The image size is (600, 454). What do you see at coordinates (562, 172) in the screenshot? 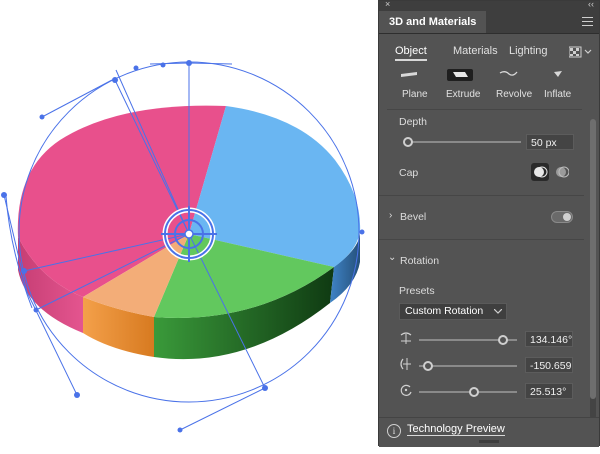
I see `cap-off-icon` at bounding box center [562, 172].